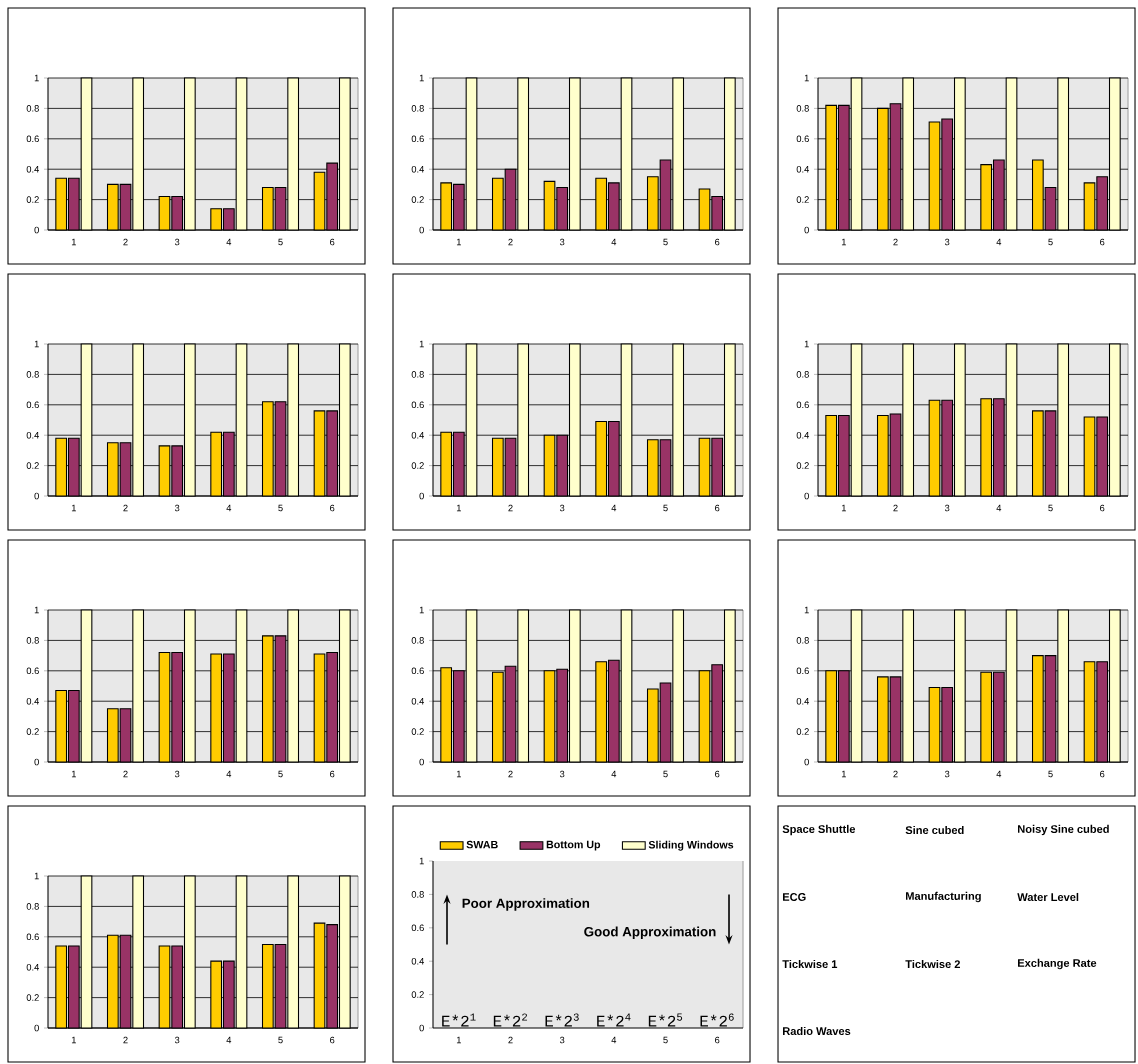  What do you see at coordinates (650, 933) in the screenshot?
I see `annotation: Good Approximation` at bounding box center [650, 933].